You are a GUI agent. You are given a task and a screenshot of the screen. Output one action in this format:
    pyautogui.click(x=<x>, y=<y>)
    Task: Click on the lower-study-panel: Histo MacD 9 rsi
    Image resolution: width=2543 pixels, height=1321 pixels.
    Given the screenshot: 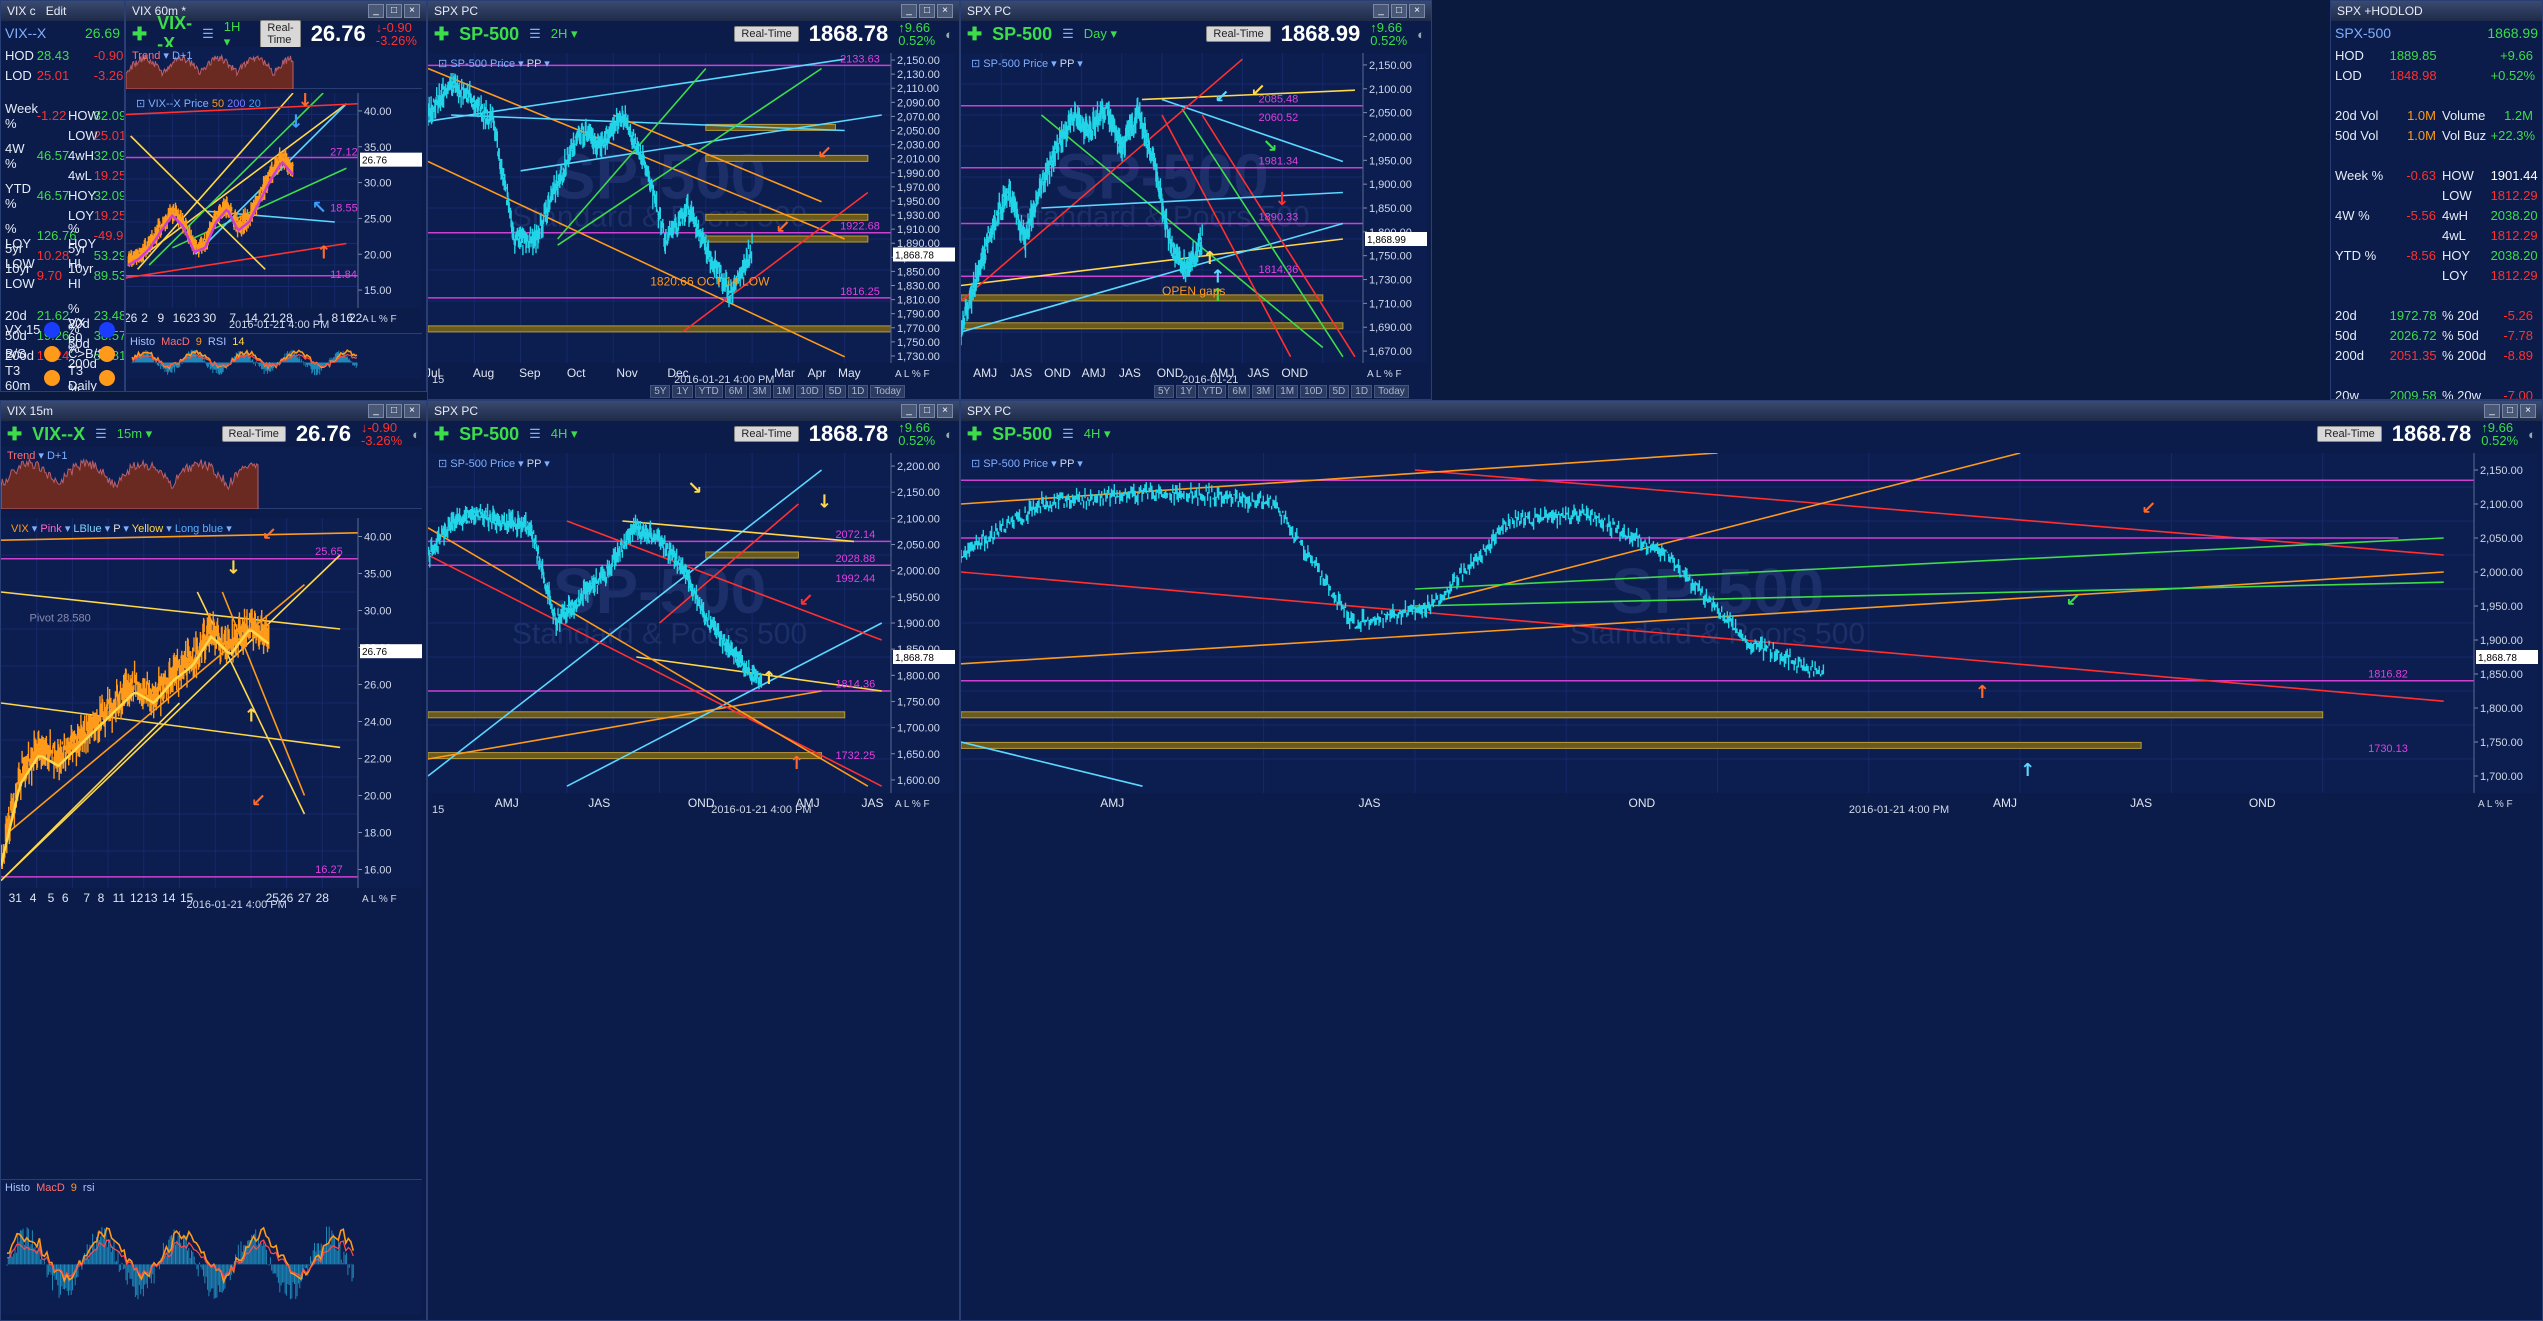 What is the action you would take?
    pyautogui.click(x=211, y=1247)
    